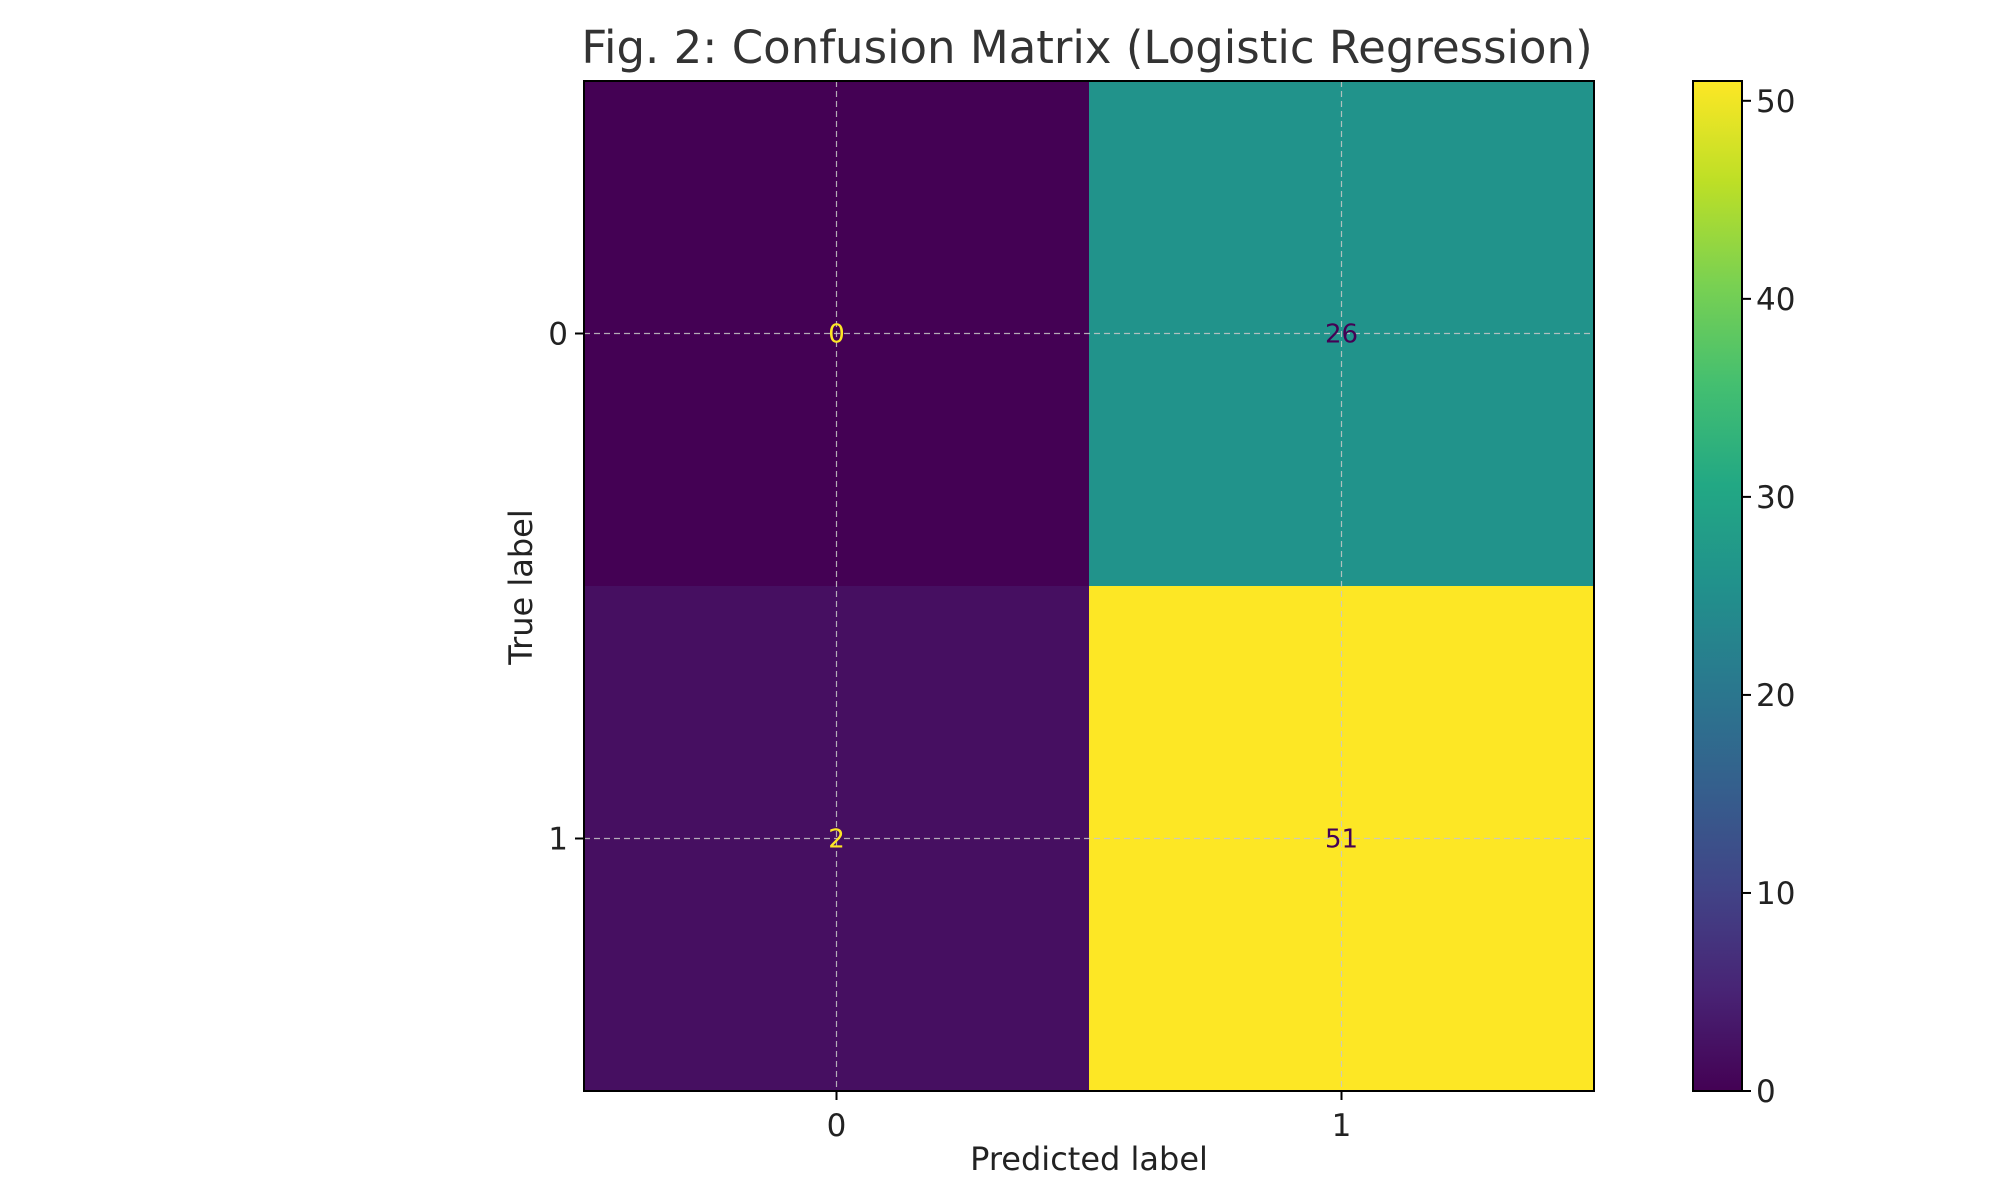 This screenshot has height=1200, width=2000. I want to click on cell-label-r0-c0: 0, so click(836, 335).